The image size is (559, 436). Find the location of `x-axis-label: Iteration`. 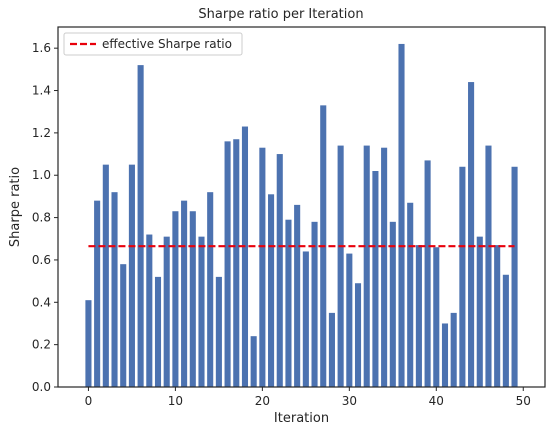

x-axis-label: Iteration is located at coordinates (301, 418).